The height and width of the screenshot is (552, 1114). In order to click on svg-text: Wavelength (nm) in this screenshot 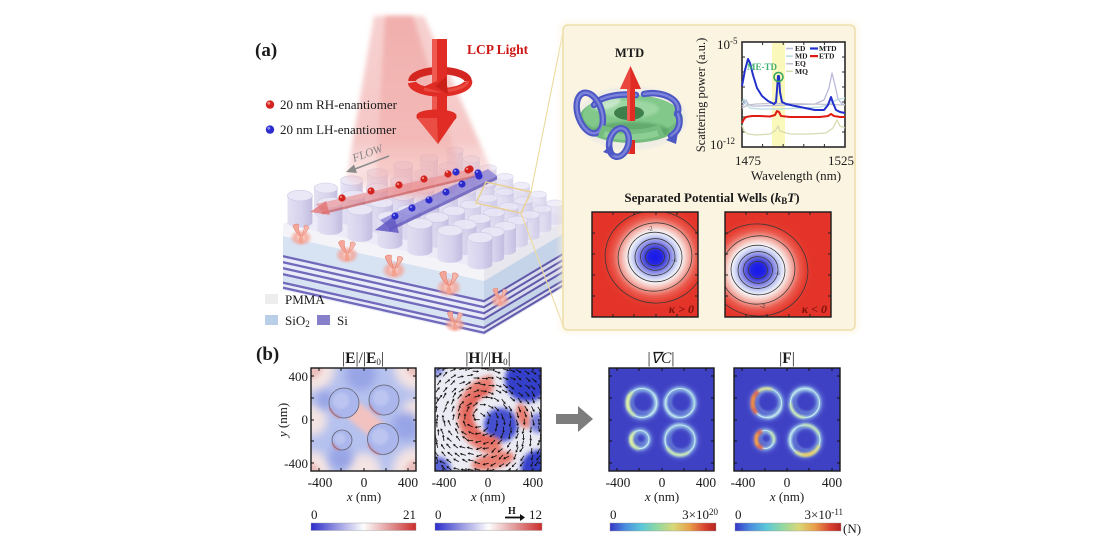, I will do `click(796, 175)`.